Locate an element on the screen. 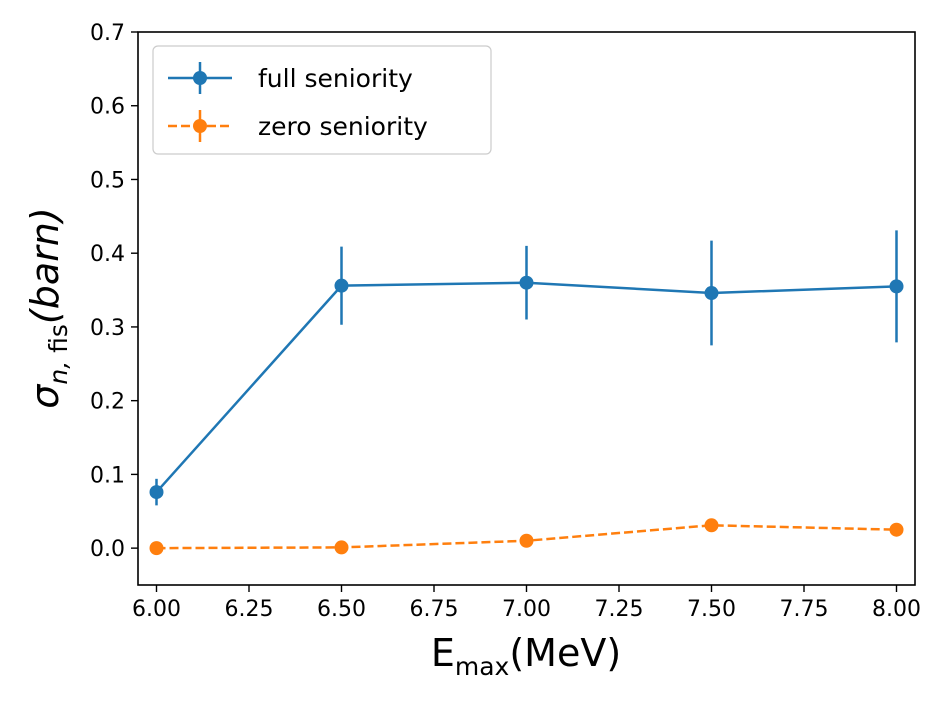  legend-frame is located at coordinates (322, 100).